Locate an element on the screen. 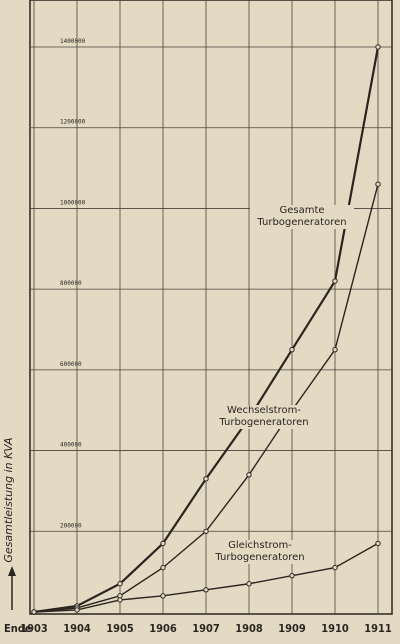 Image resolution: width=400 pixels, height=644 pixels. x-tick-label: 1904 is located at coordinates (77, 628).